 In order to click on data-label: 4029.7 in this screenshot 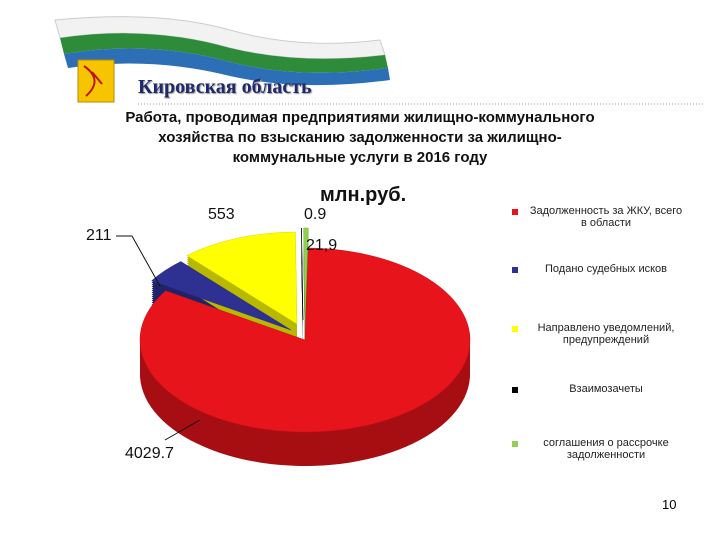, I will do `click(149, 453)`.